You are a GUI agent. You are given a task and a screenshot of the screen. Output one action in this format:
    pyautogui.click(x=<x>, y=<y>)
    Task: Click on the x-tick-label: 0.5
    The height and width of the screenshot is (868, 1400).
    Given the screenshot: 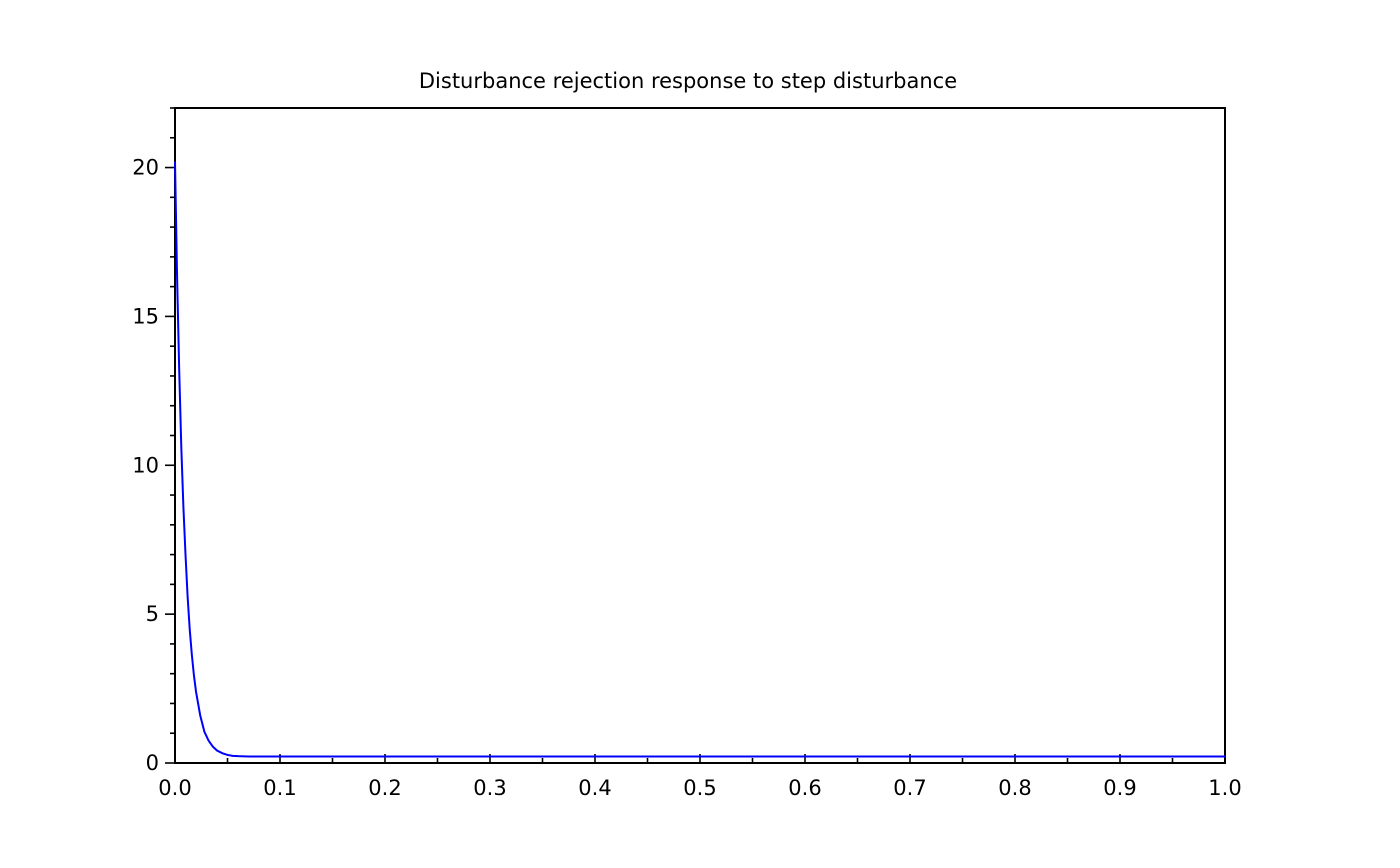 What is the action you would take?
    pyautogui.click(x=699, y=788)
    